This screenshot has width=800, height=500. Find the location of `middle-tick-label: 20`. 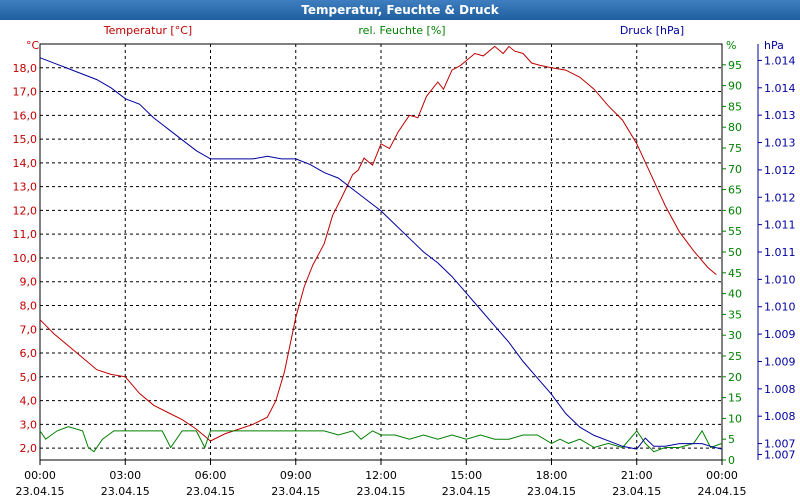

middle-tick-label: 20 is located at coordinates (735, 377).